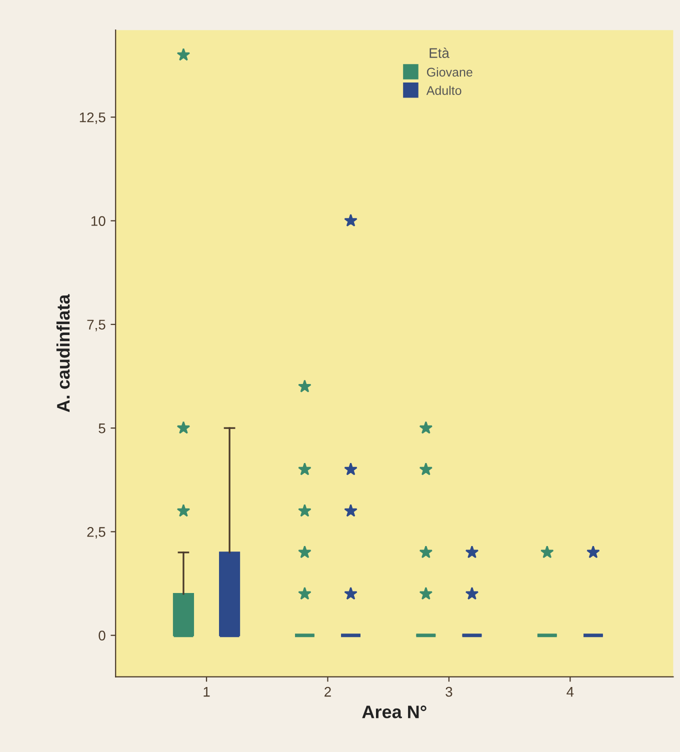 This screenshot has height=752, width=680. I want to click on x-tick-label: 4, so click(570, 692).